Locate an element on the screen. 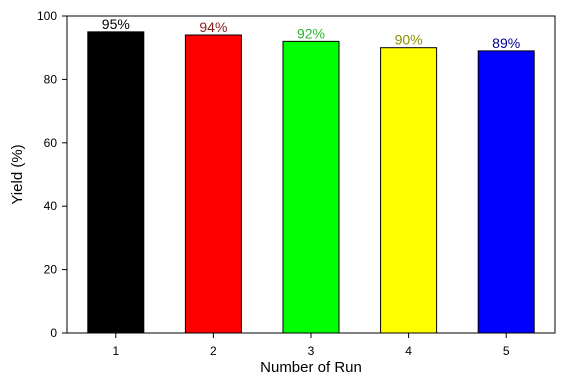  data-labels-group: 95% 94% 92% 90% 89% is located at coordinates (311, 33).